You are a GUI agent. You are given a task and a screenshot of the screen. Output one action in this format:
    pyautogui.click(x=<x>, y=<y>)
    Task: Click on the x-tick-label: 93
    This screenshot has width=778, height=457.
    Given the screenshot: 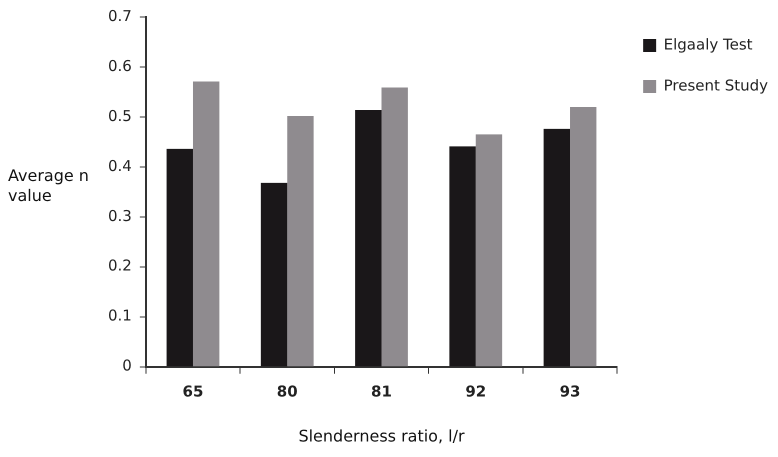 What is the action you would take?
    pyautogui.click(x=570, y=391)
    